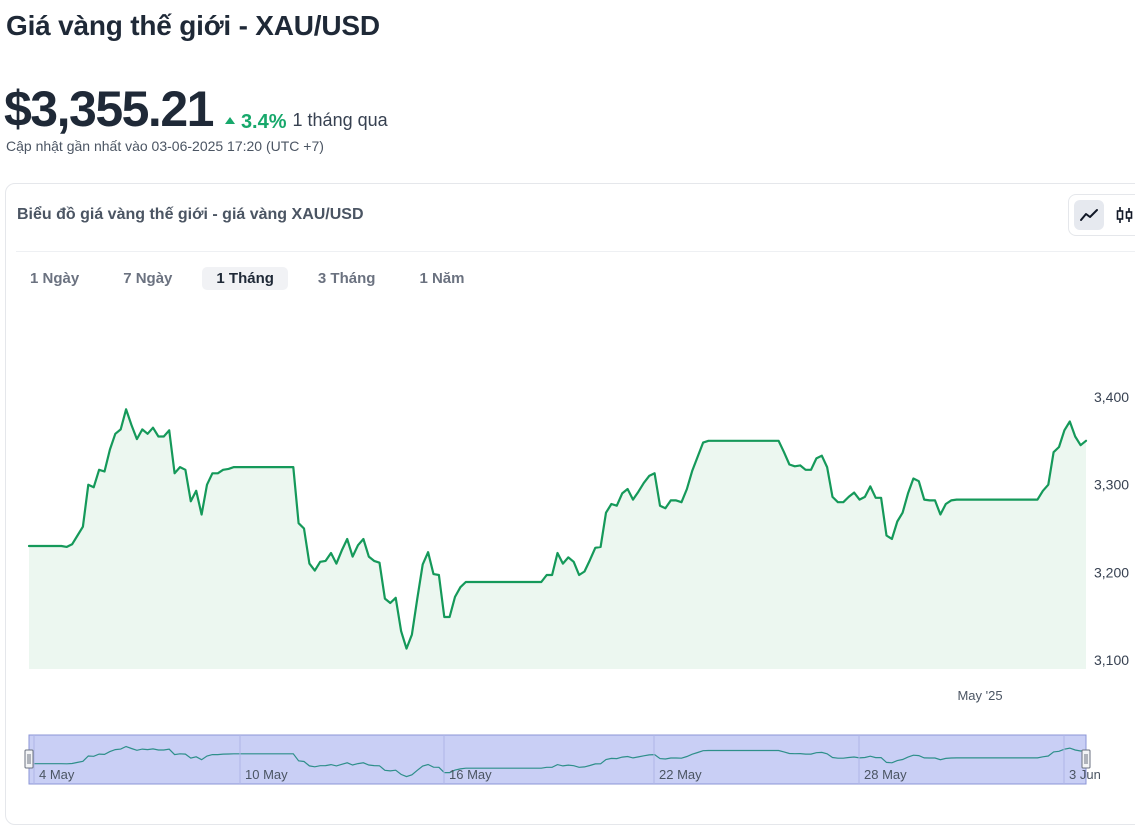 The height and width of the screenshot is (825, 1135). I want to click on line-chart-icon, so click(1089, 215).